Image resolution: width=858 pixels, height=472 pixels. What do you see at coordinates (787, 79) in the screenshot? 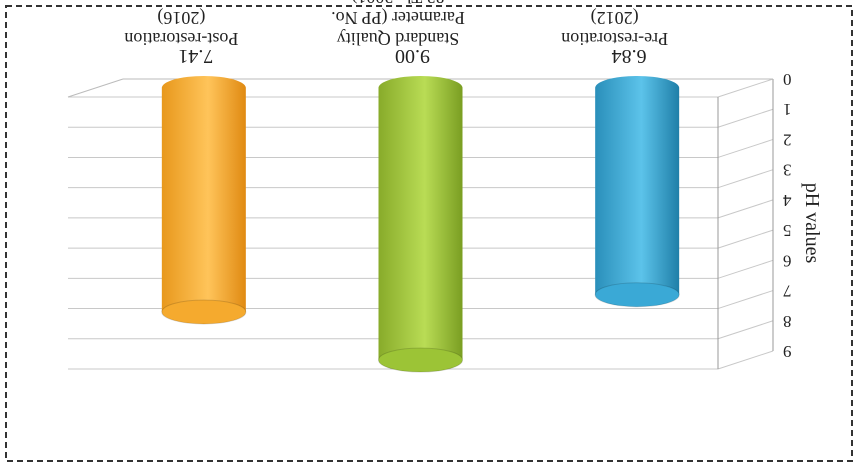
I see `y-tick-label: 0` at bounding box center [787, 79].